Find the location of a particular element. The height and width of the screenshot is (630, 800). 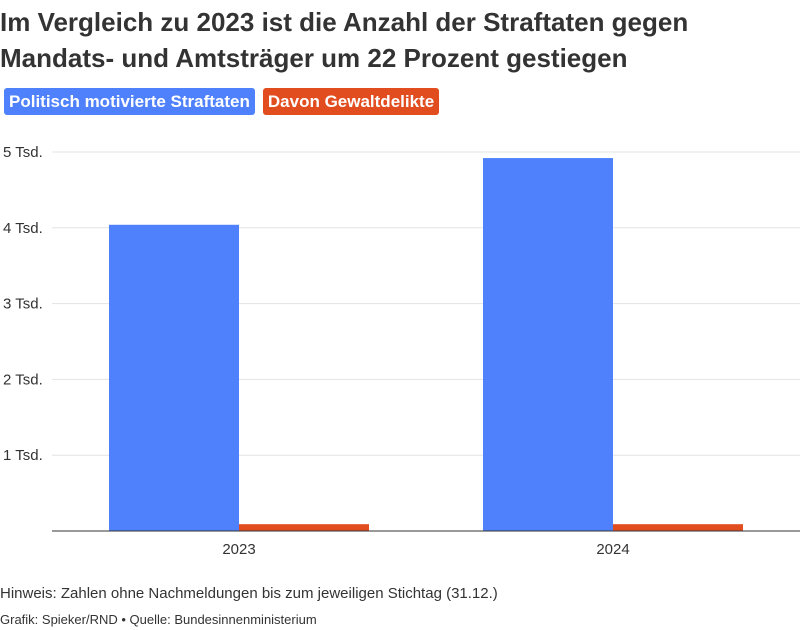

y-tick-label: 5 Tsd. is located at coordinates (23, 152).